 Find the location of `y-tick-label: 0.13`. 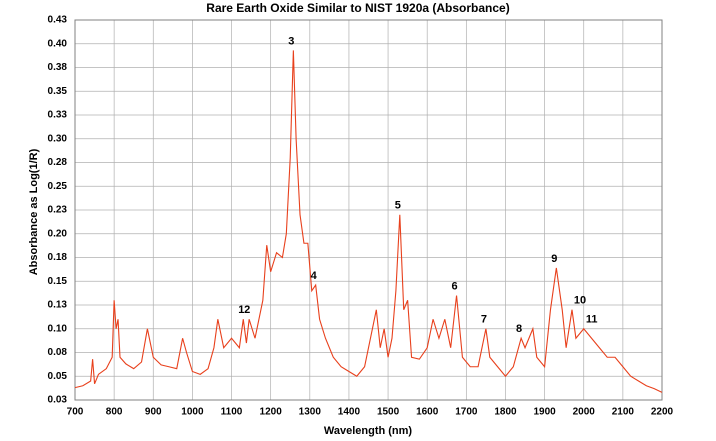

y-tick-label: 0.13 is located at coordinates (58, 305).